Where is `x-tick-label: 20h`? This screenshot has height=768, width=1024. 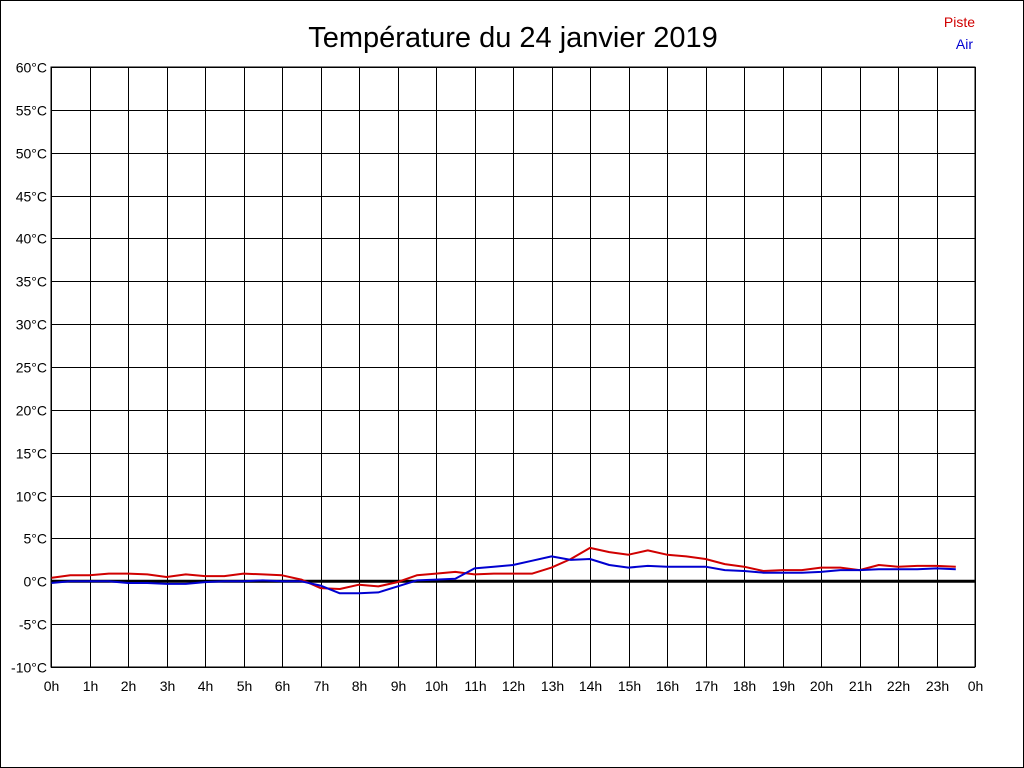 x-tick-label: 20h is located at coordinates (821, 686).